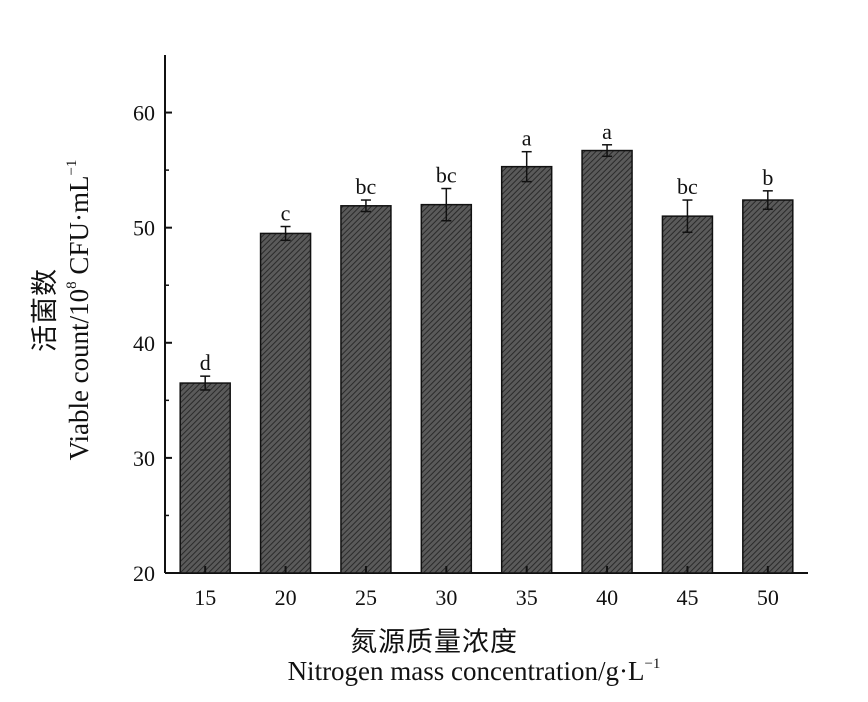 The height and width of the screenshot is (702, 868). Describe the element at coordinates (144, 573) in the screenshot. I see `y-tick-label: 20` at that location.